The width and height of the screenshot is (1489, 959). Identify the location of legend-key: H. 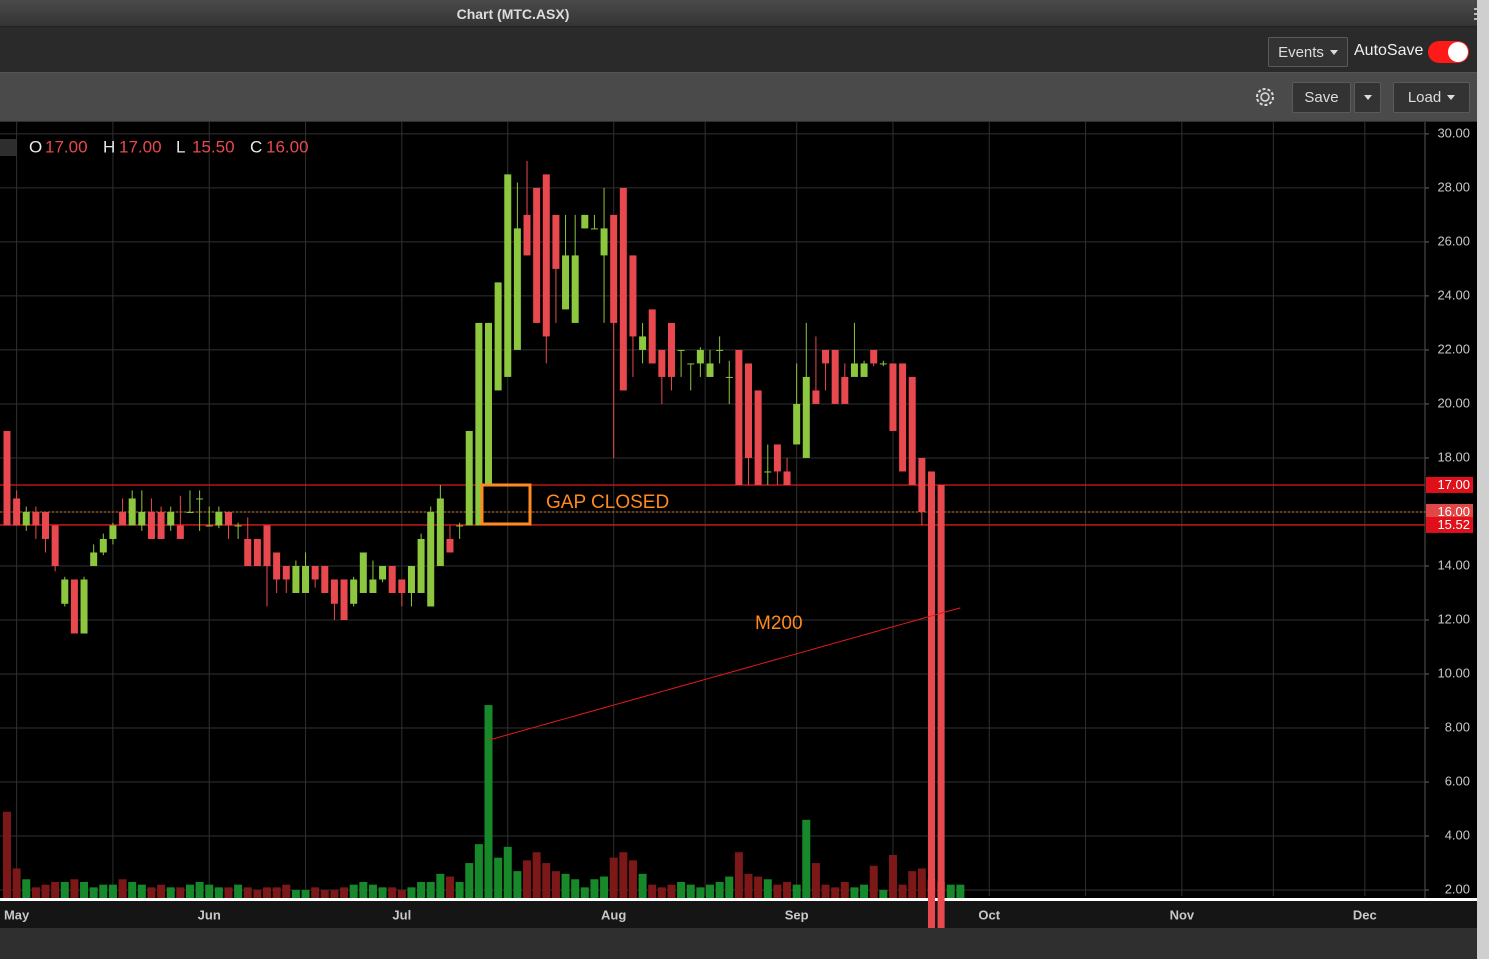
(109, 146).